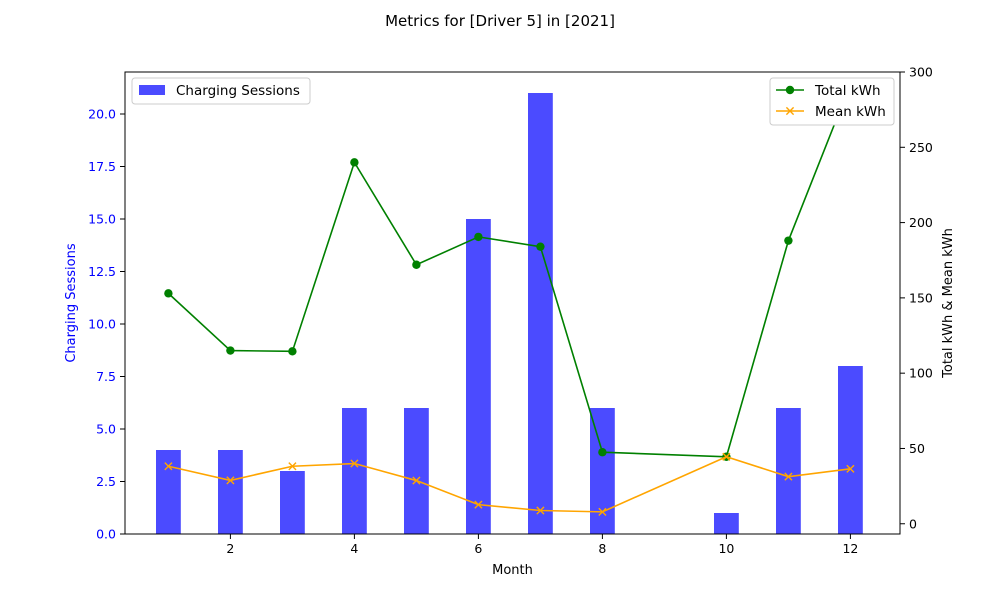 The height and width of the screenshot is (600, 1000). I want to click on legend-label-mean-kwh: Mean kWh, so click(850, 112).